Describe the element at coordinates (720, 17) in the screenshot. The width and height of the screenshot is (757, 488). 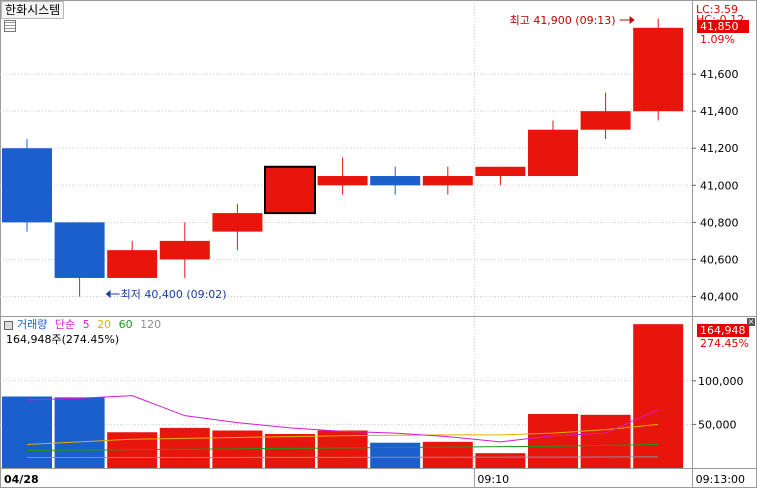
I see `hc-label: HC:-0.12` at that location.